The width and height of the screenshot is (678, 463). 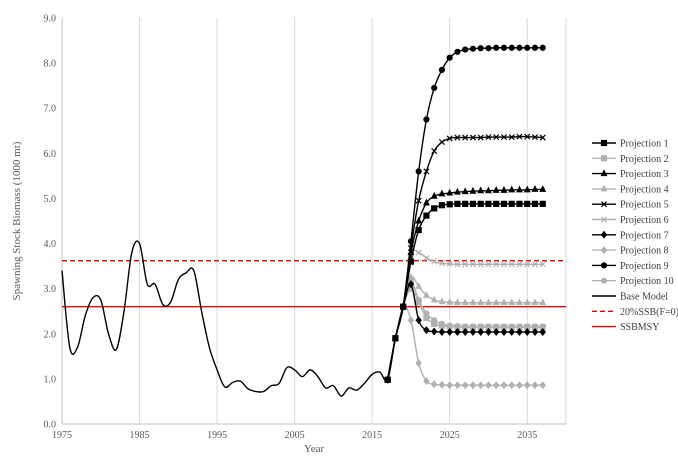 What do you see at coordinates (217, 435) in the screenshot?
I see `x-tick-label: 1995` at bounding box center [217, 435].